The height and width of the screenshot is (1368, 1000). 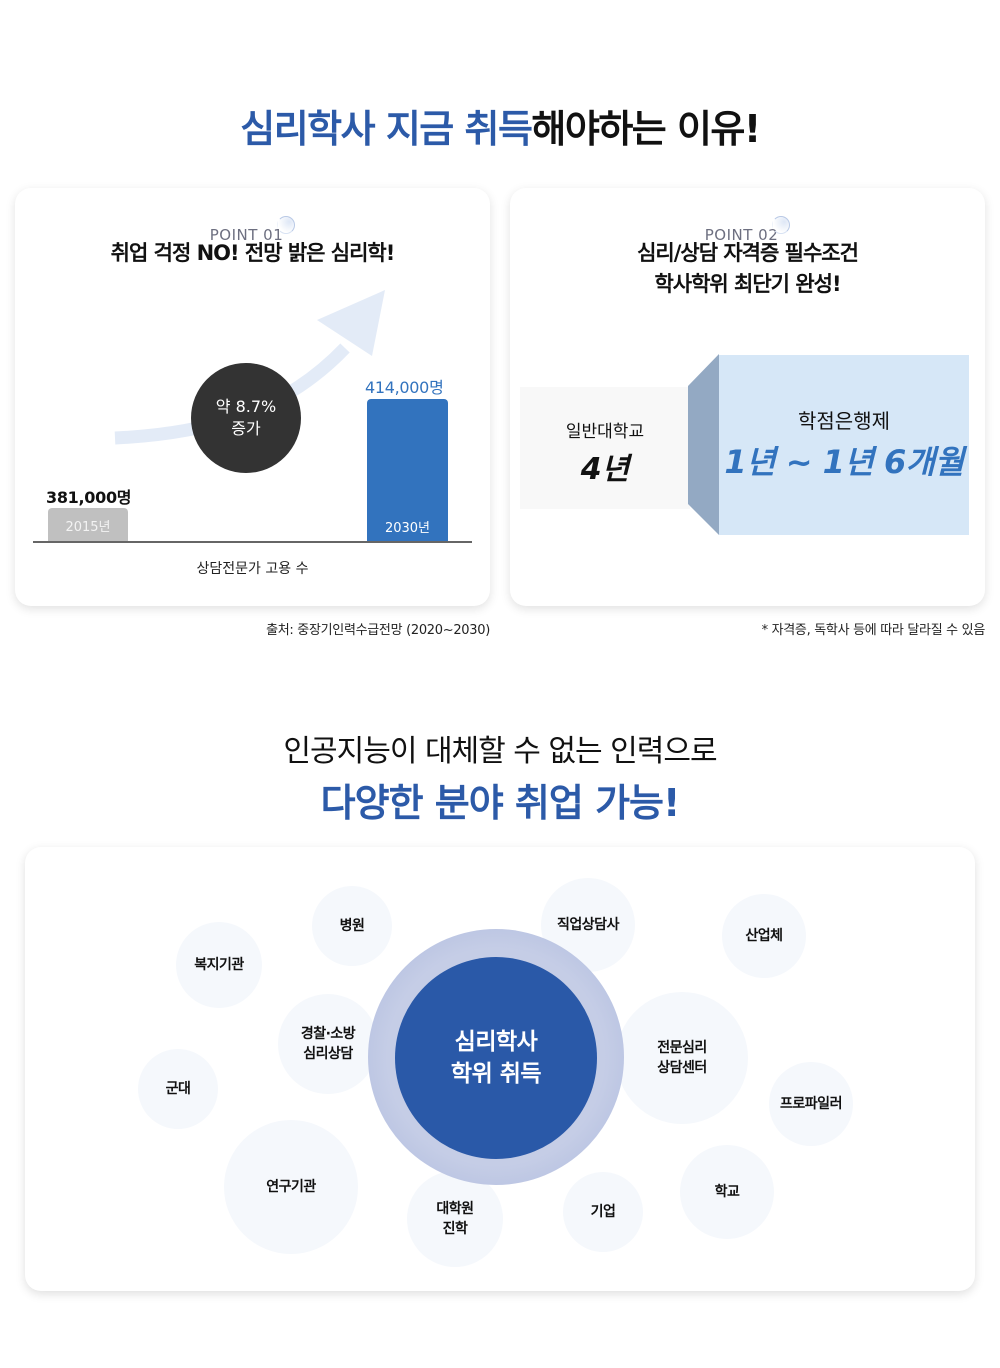 I want to click on credit-bank-box: 학점은행제 1년 ~ 1년 6개월, so click(x=844, y=445).